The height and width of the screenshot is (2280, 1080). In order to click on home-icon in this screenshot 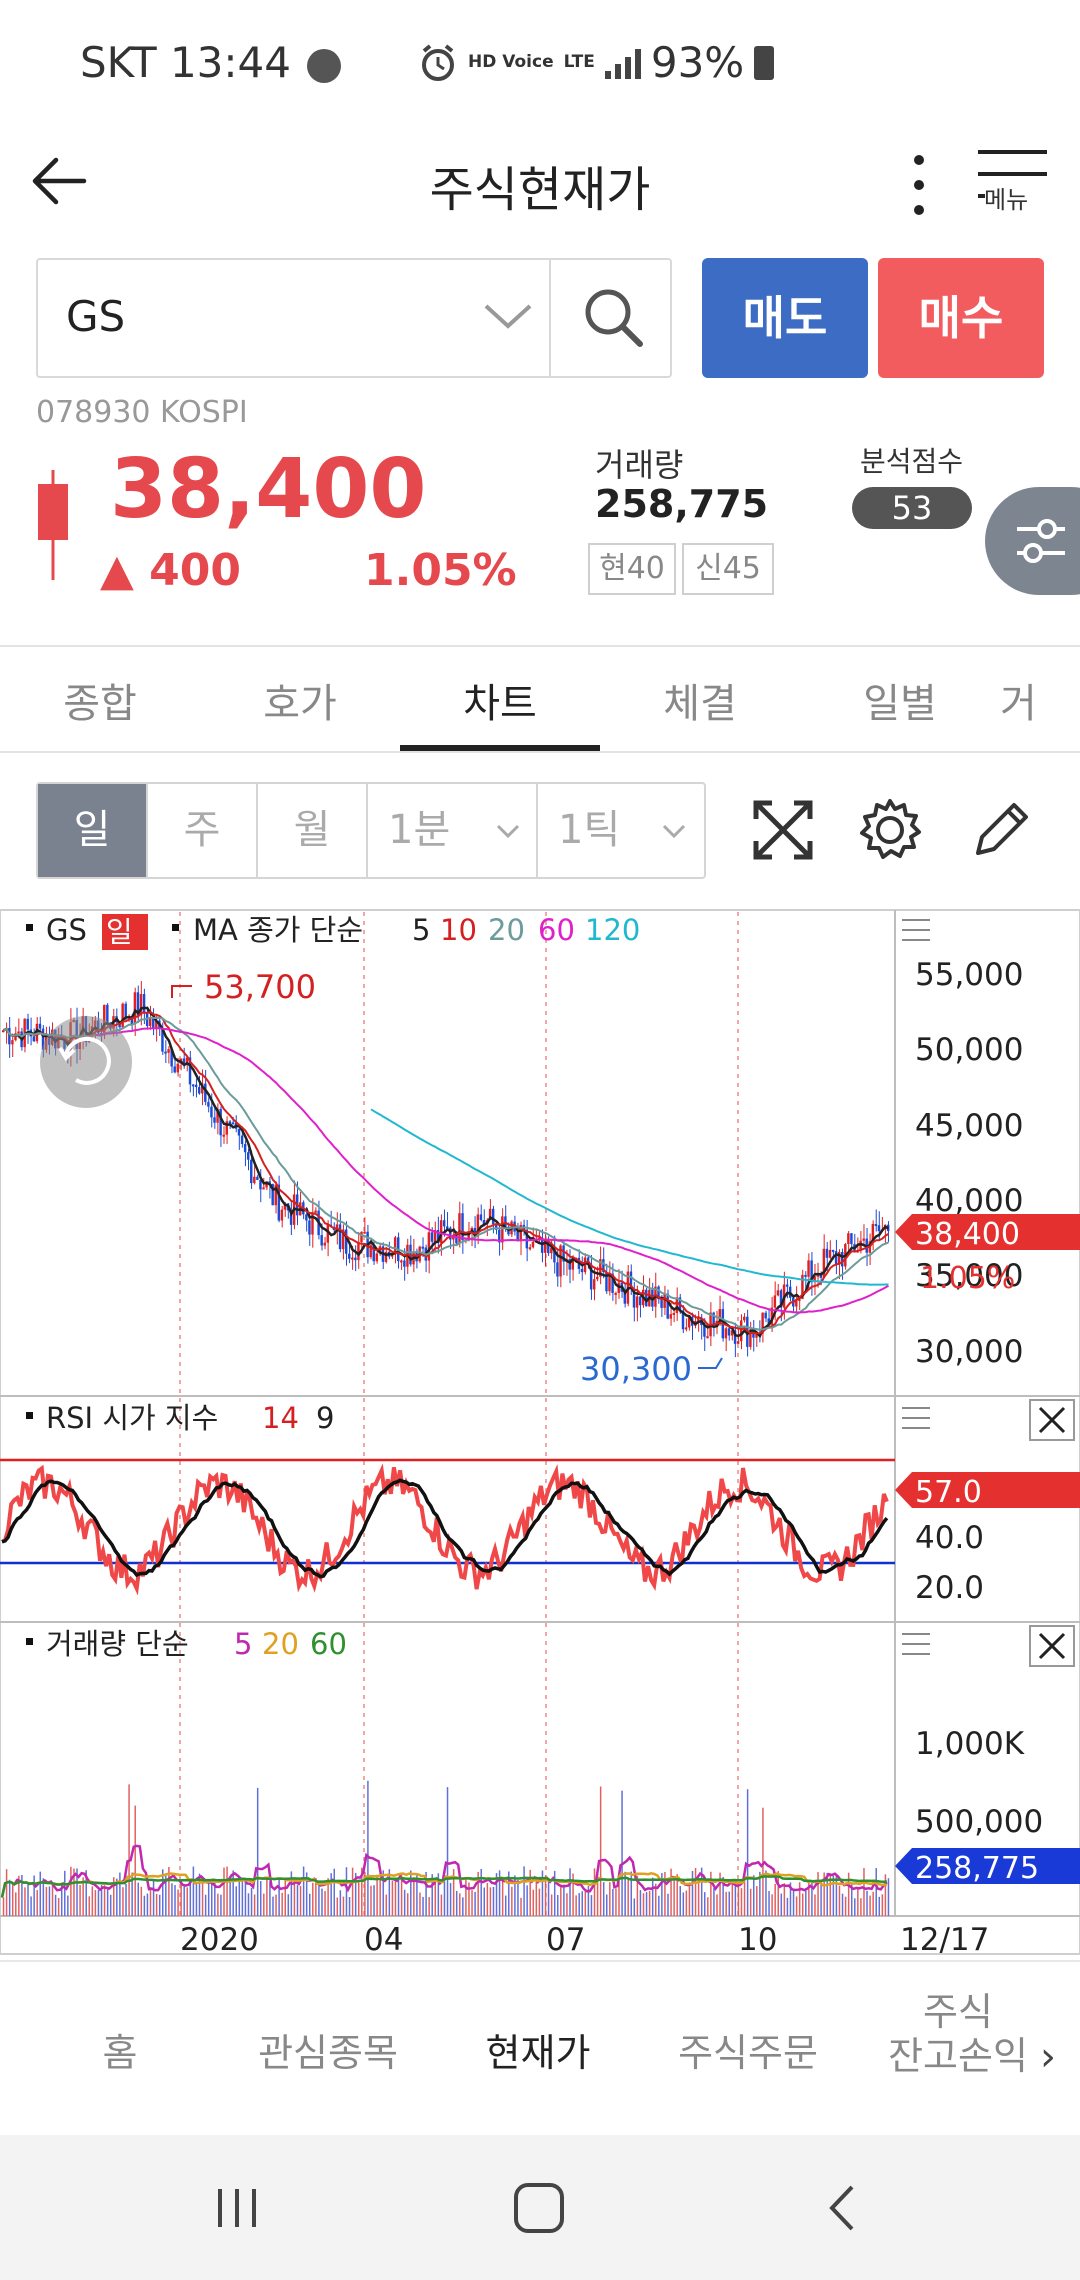, I will do `click(539, 2208)`.